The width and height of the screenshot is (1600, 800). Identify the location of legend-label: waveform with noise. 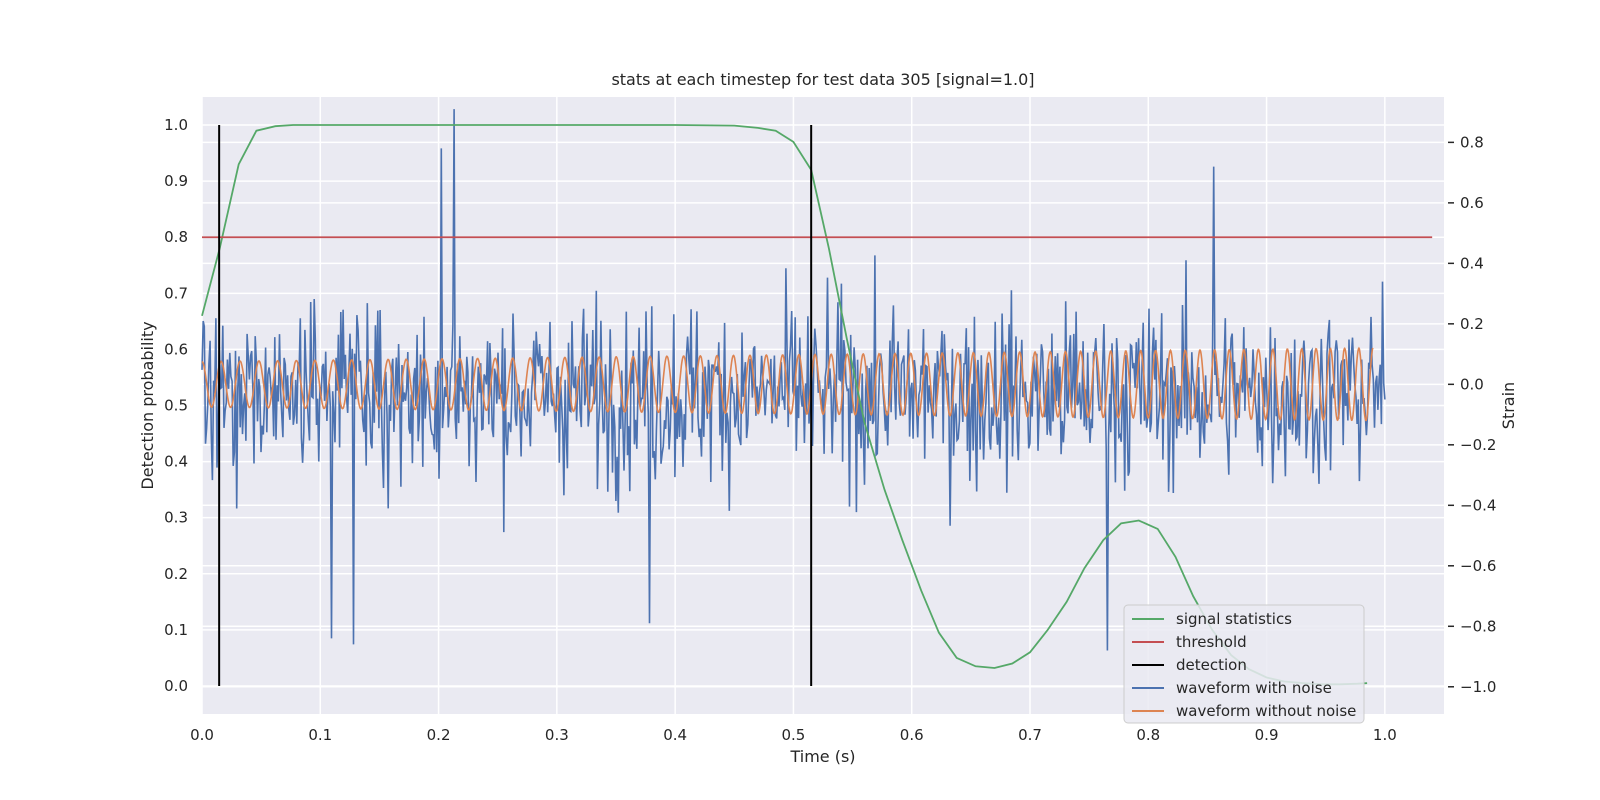
(1254, 688).